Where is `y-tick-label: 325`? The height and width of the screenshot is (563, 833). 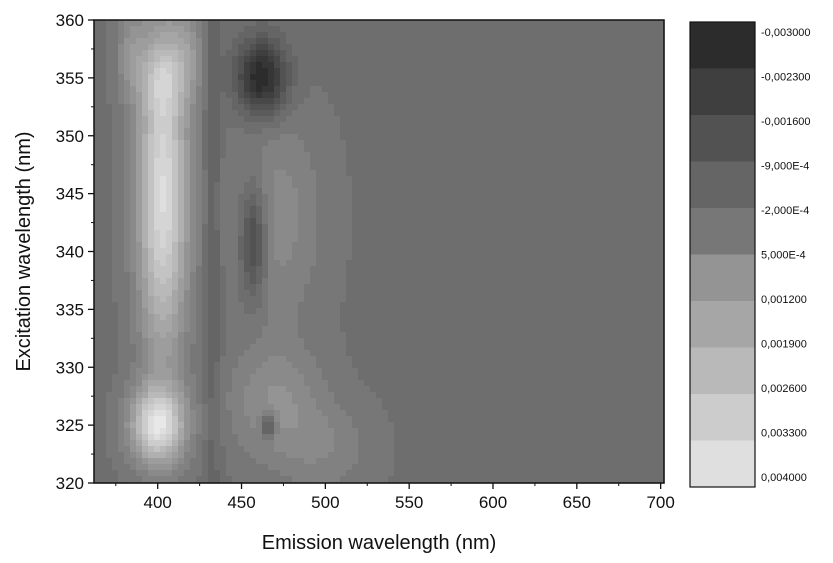 y-tick-label: 325 is located at coordinates (70, 425).